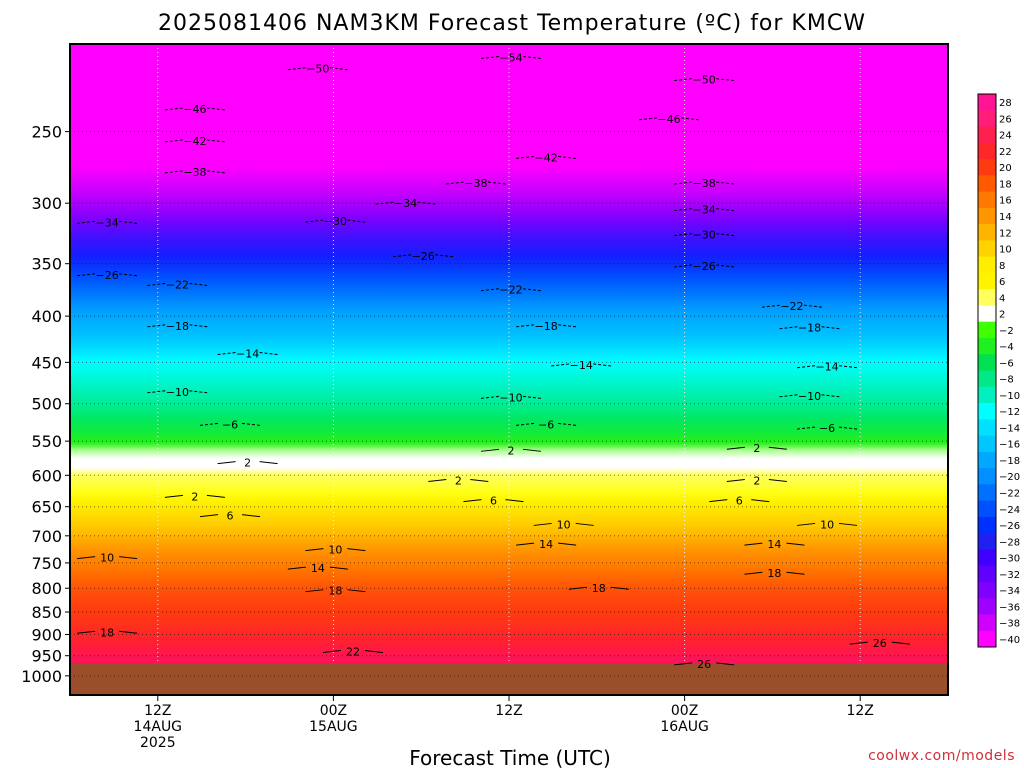 This screenshot has height=768, width=1024. What do you see at coordinates (1006, 331) in the screenshot?
I see `colorbar-label: −2` at bounding box center [1006, 331].